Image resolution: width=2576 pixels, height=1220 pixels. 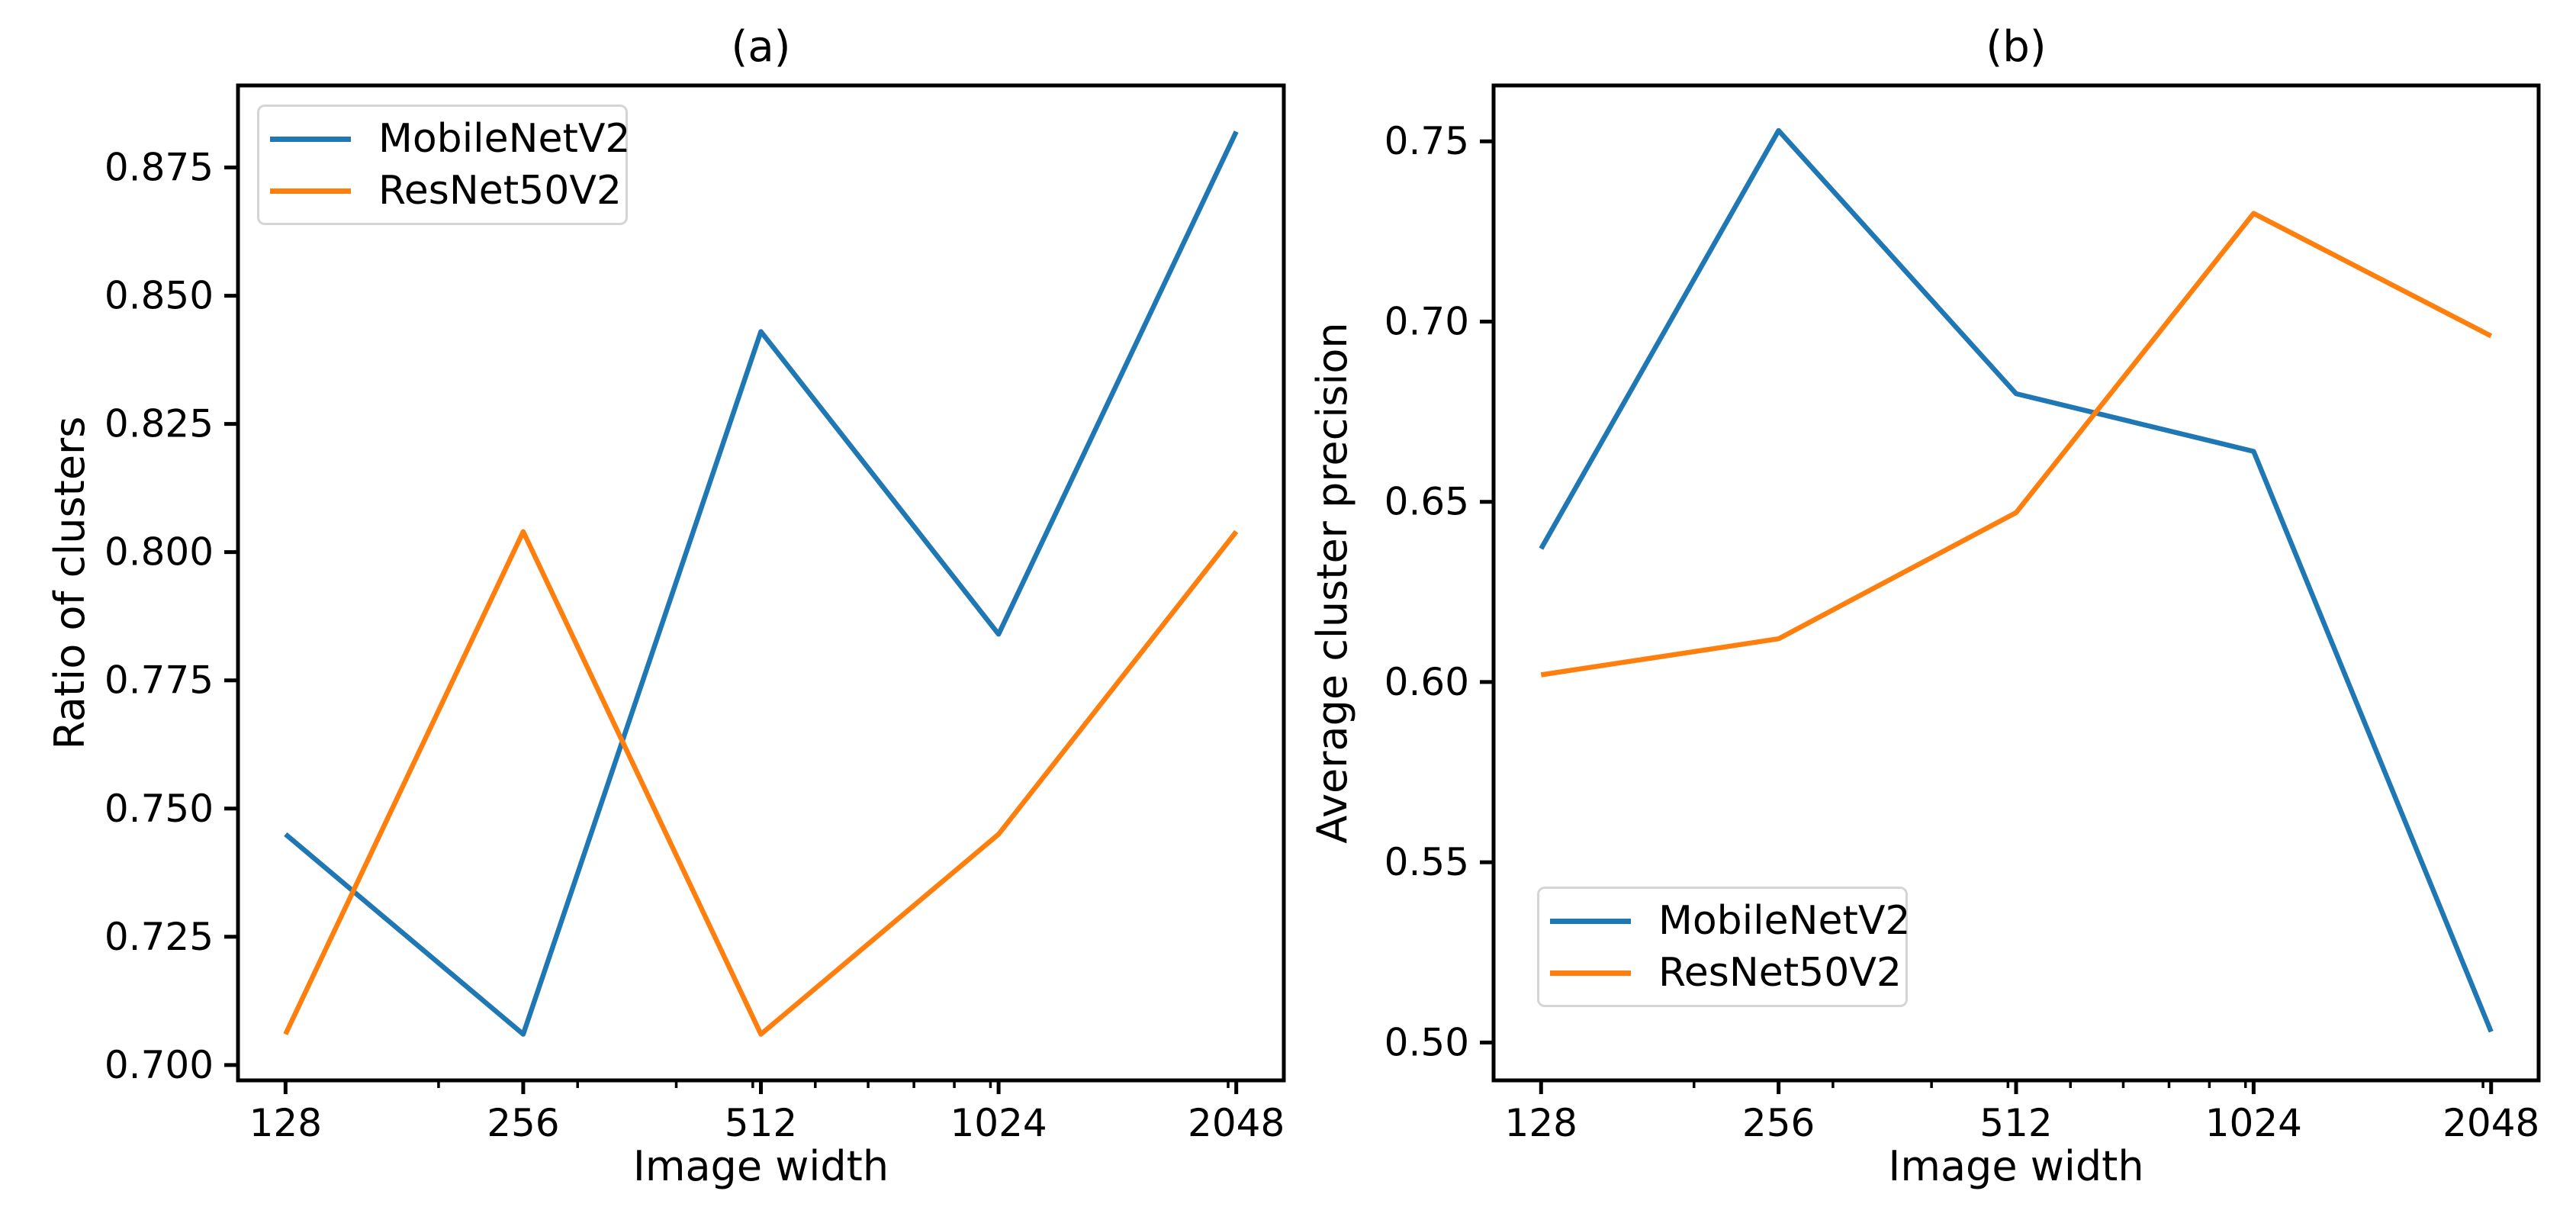 I want to click on y-tick-label: 0.775, so click(x=160, y=680).